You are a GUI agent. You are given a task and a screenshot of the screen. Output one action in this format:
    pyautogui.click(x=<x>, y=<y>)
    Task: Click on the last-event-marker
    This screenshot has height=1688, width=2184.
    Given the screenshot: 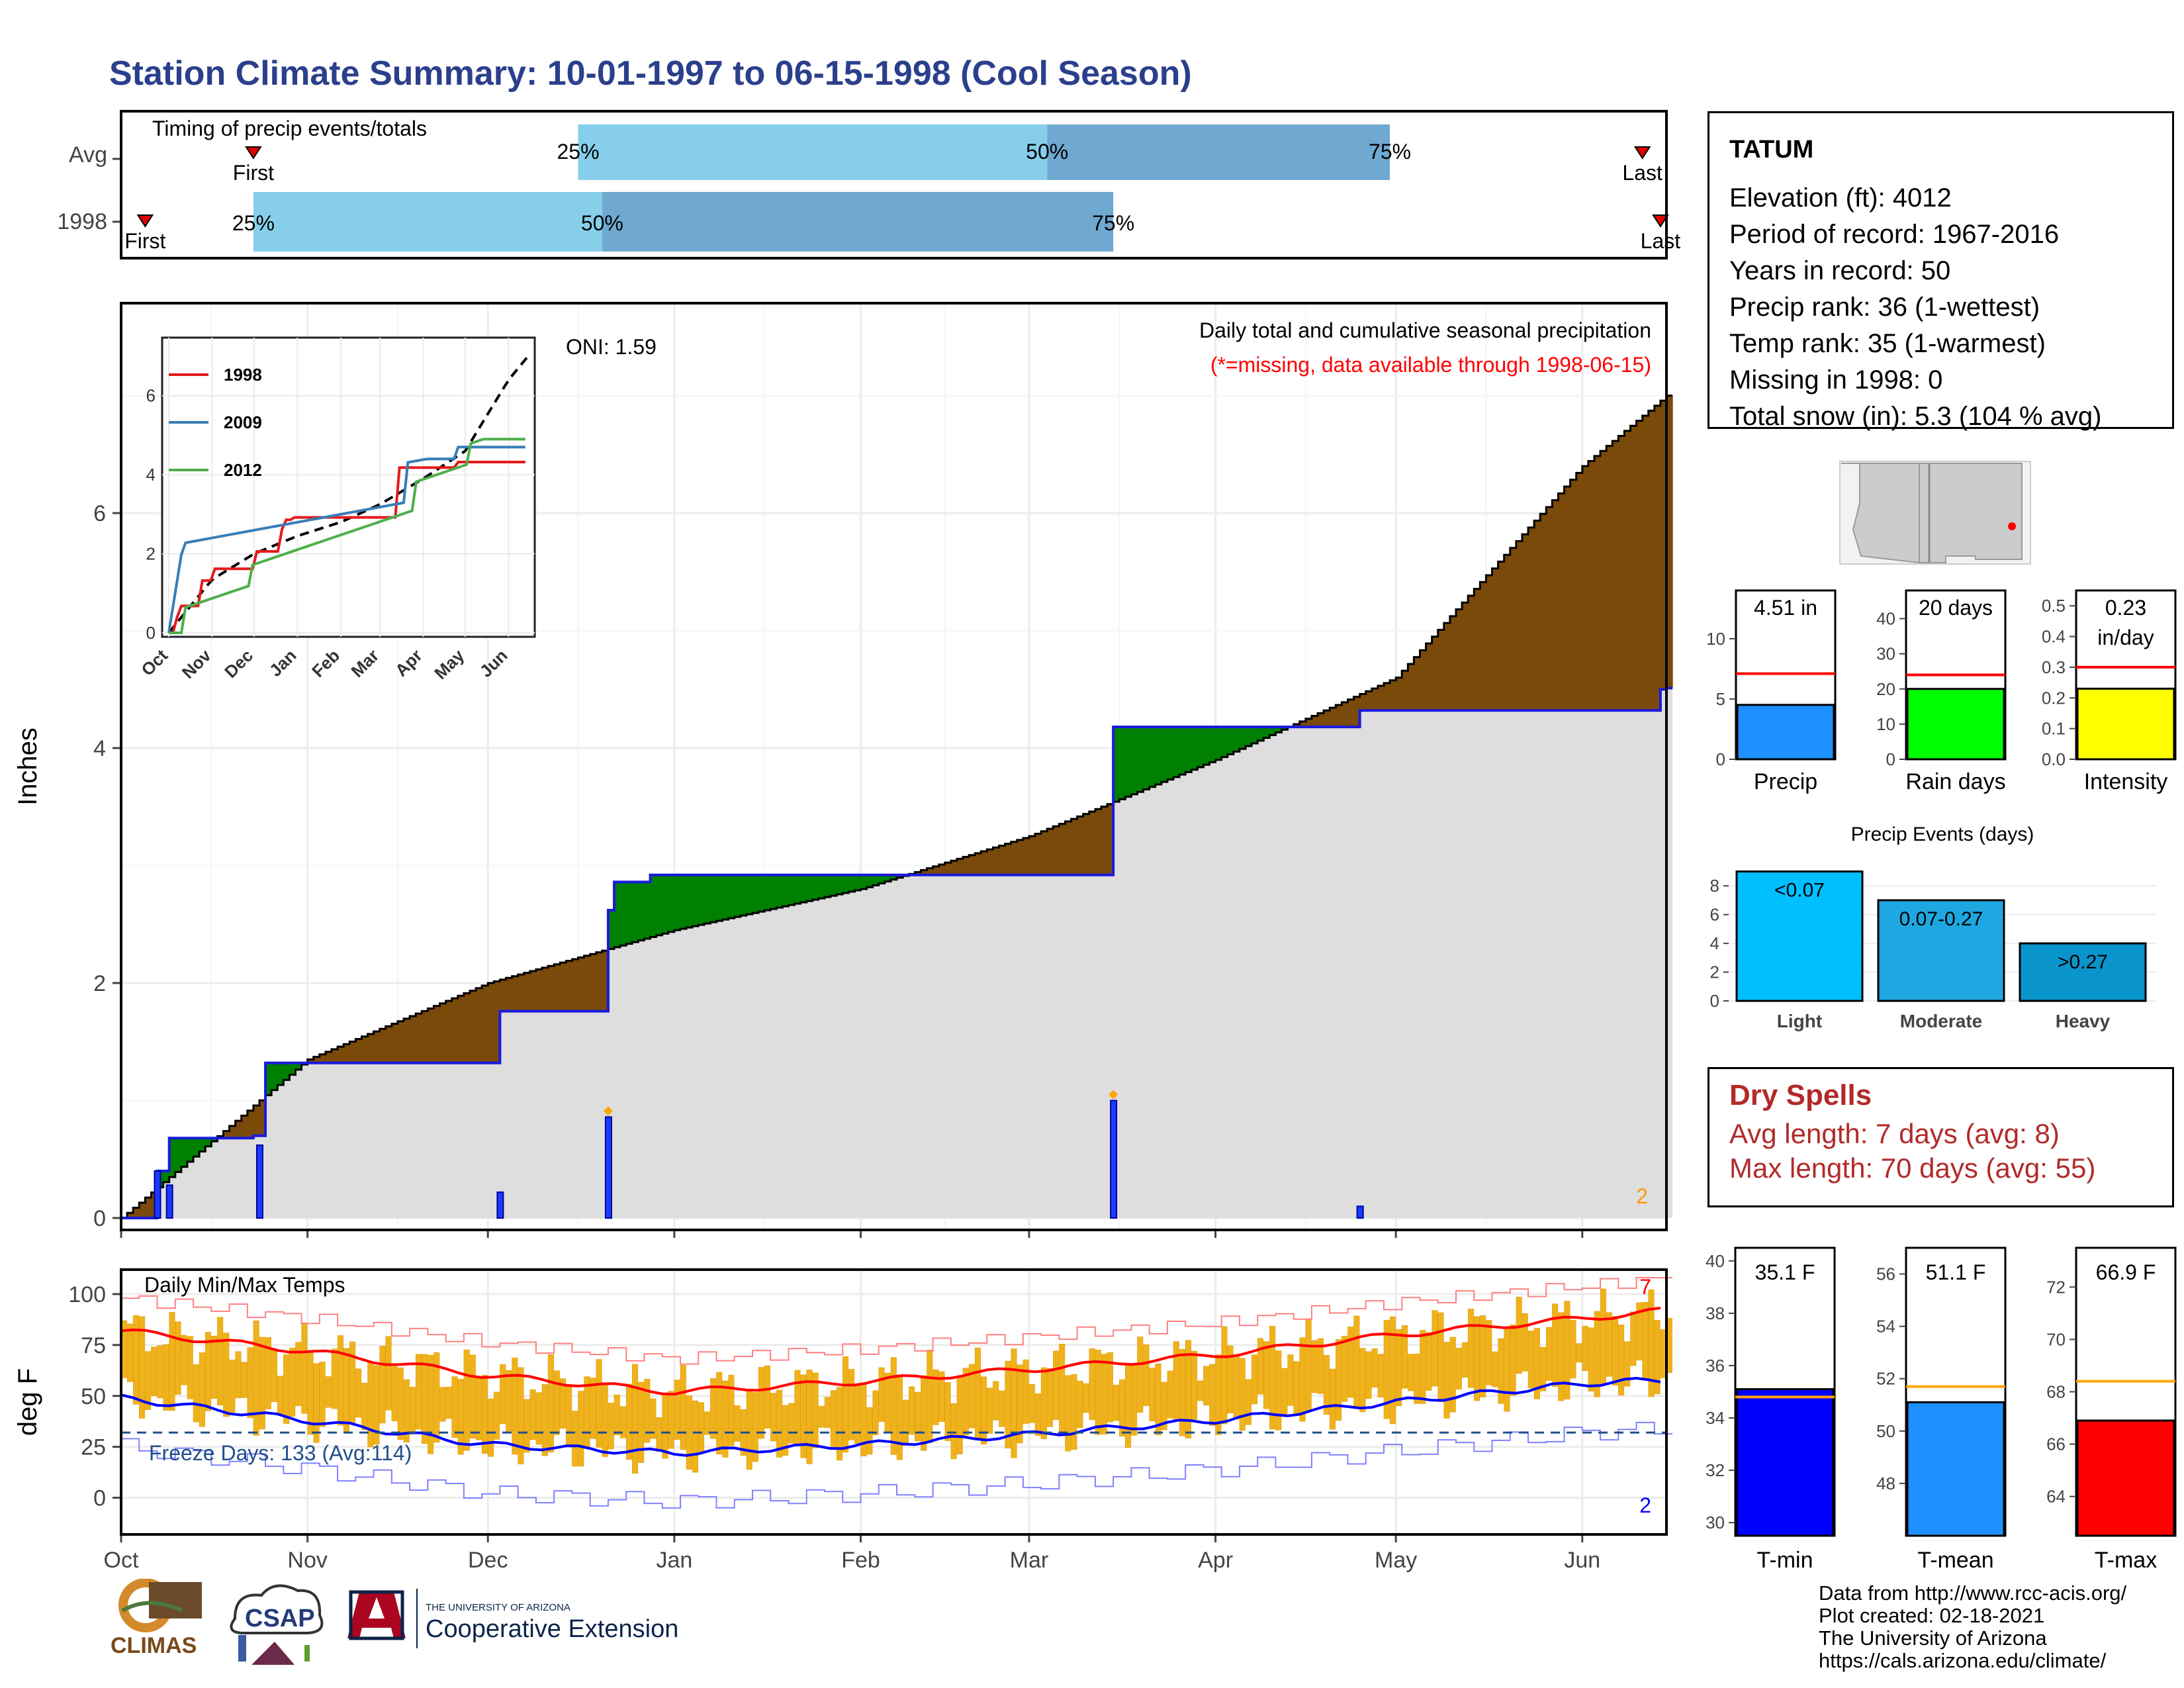 What is the action you would take?
    pyautogui.click(x=1661, y=221)
    